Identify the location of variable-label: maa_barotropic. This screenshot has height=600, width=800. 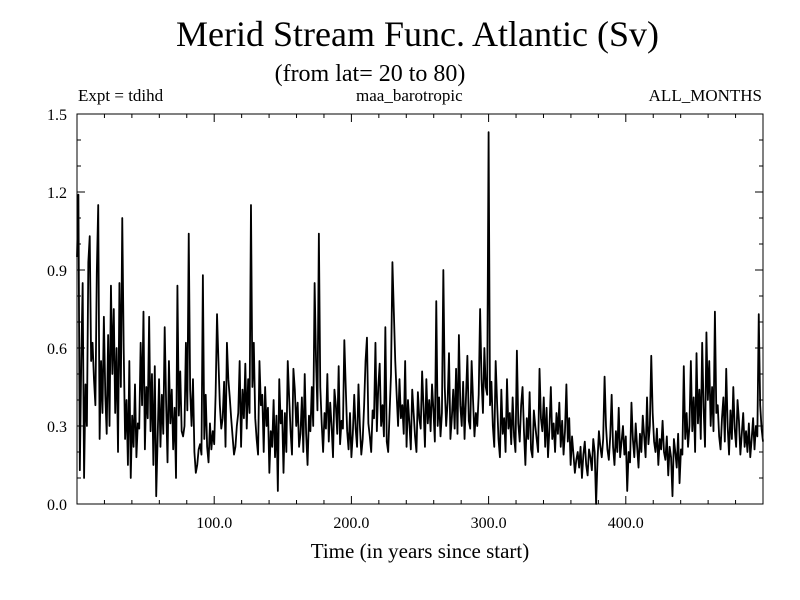
(409, 95).